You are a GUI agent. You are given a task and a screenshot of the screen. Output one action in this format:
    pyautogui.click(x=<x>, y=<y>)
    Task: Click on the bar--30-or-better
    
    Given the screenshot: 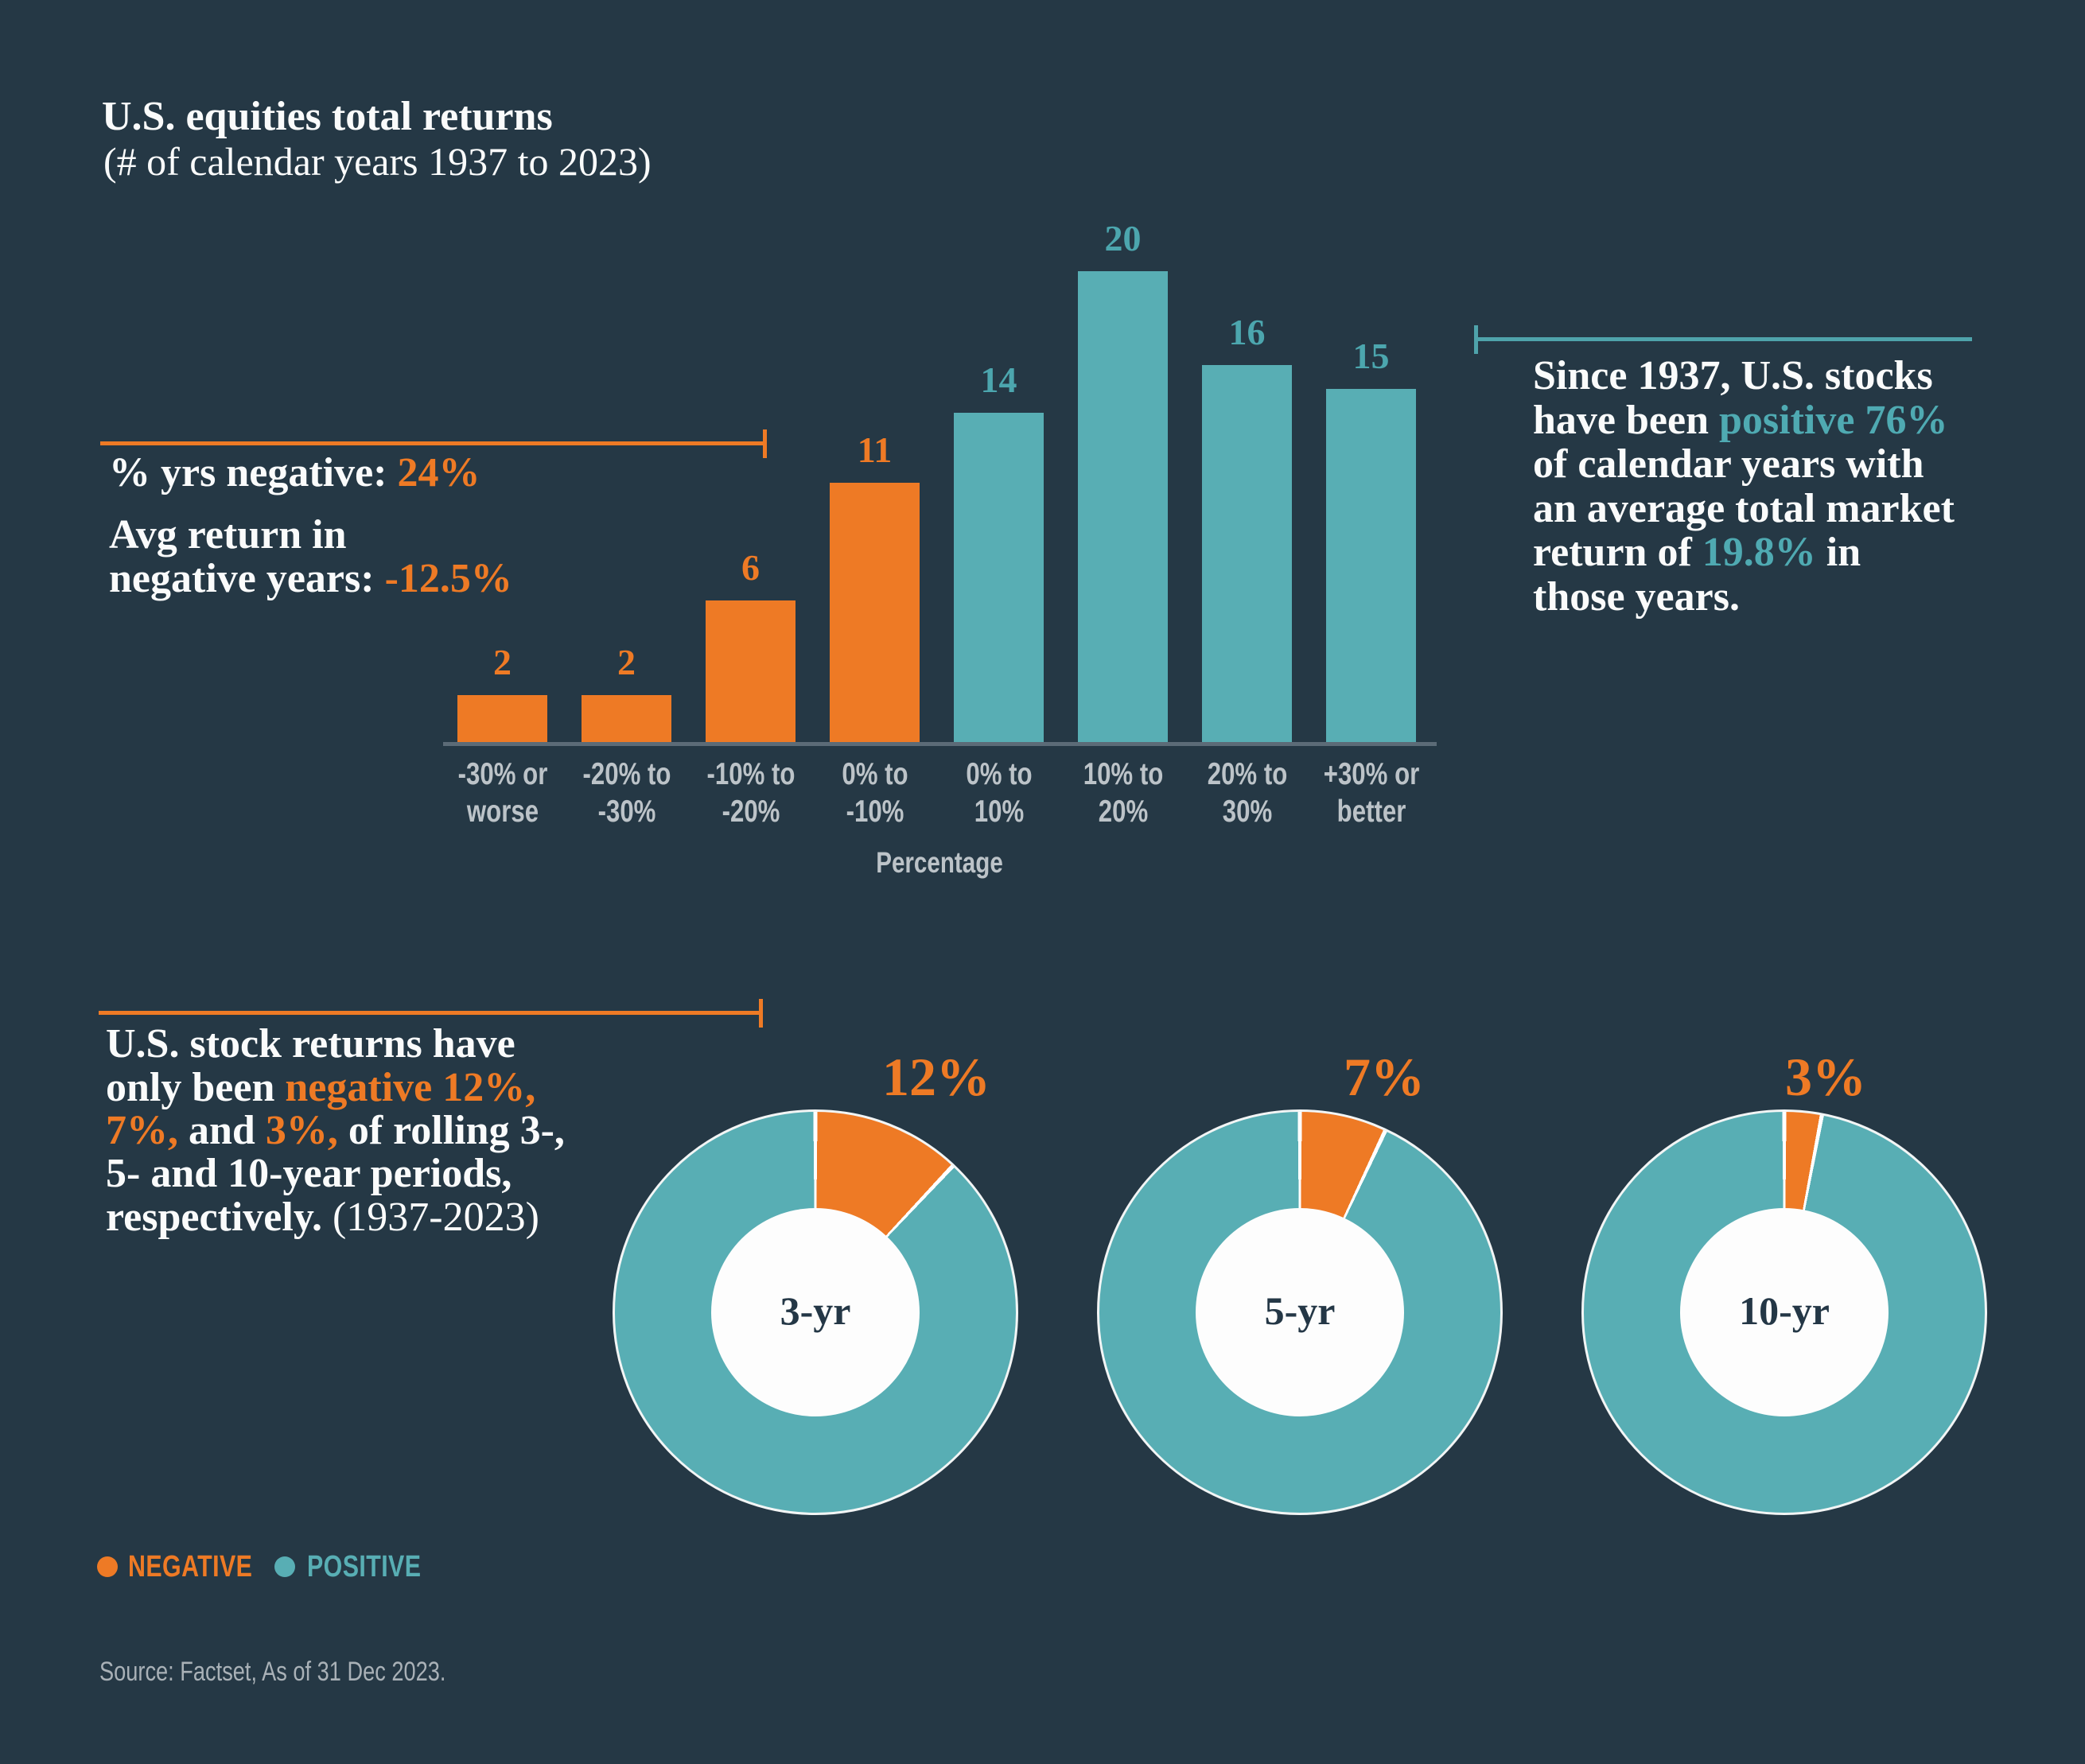 What is the action you would take?
    pyautogui.click(x=1371, y=565)
    